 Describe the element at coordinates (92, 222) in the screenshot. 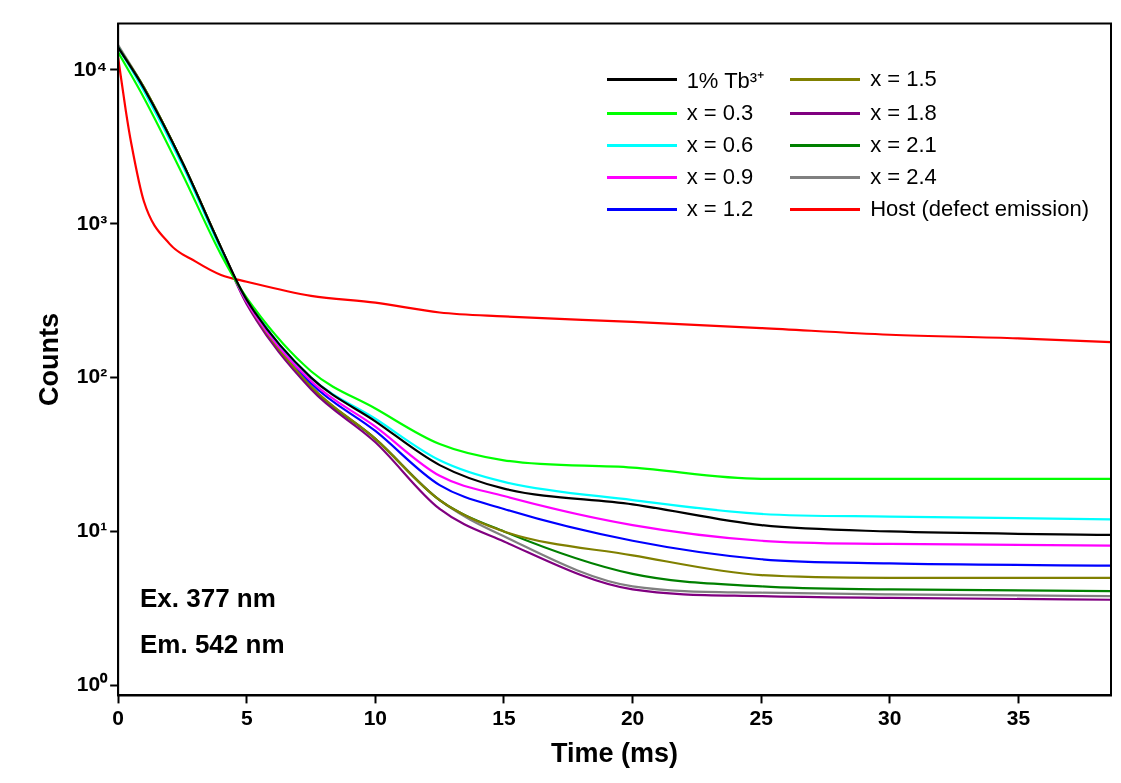

I see `y-tick-label: 10³` at that location.